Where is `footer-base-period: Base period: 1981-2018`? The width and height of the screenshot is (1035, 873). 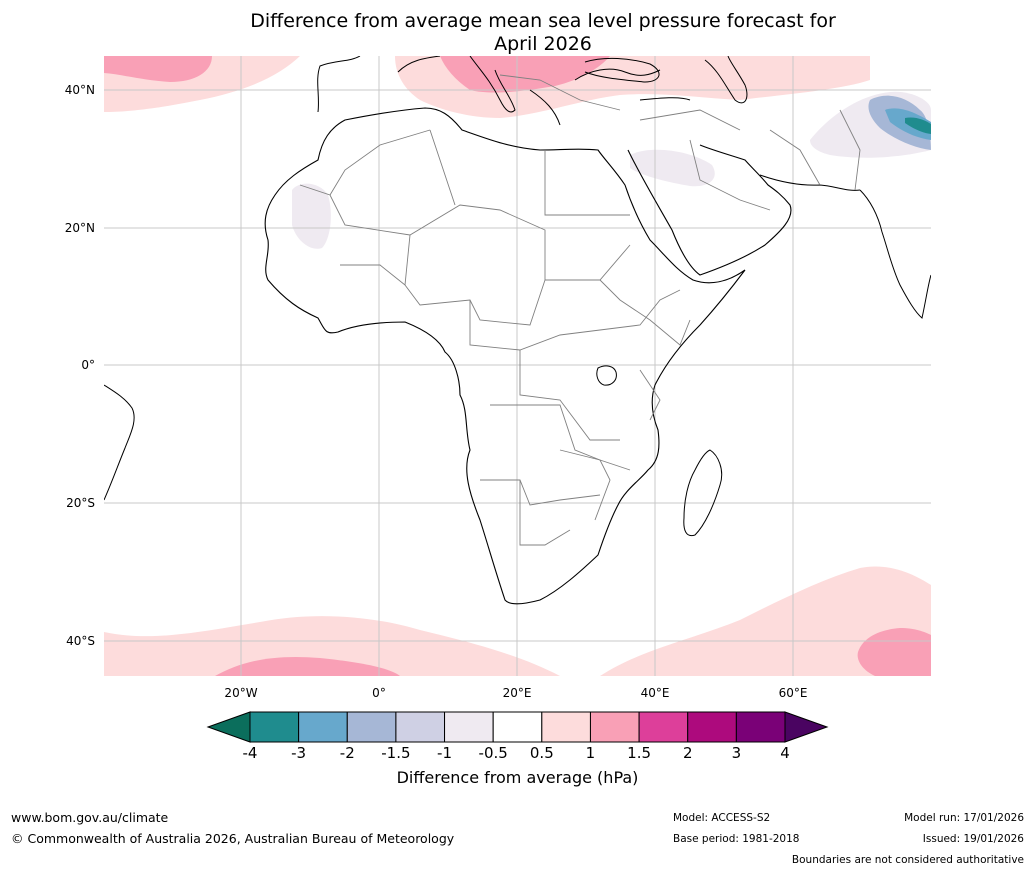
footer-base-period: Base period: 1981-2018 is located at coordinates (736, 839).